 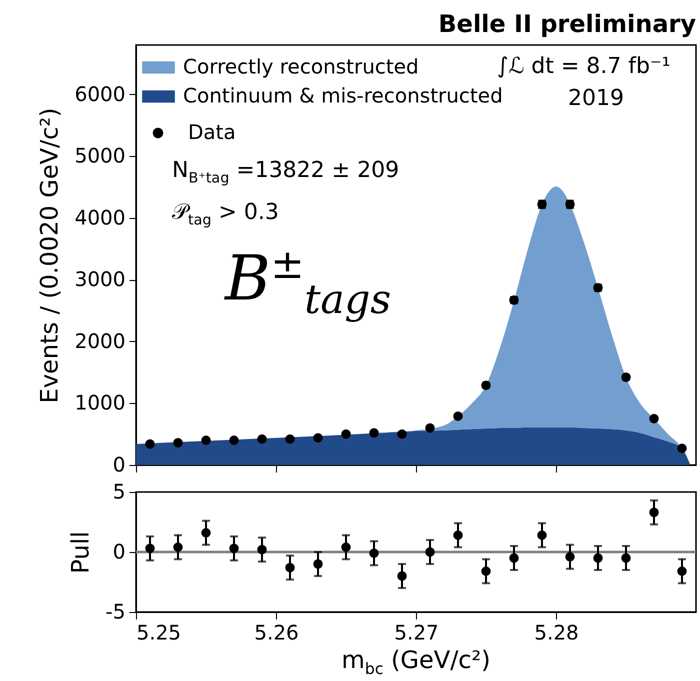 I want to click on x-tick-label: 5.26, so click(x=276, y=632).